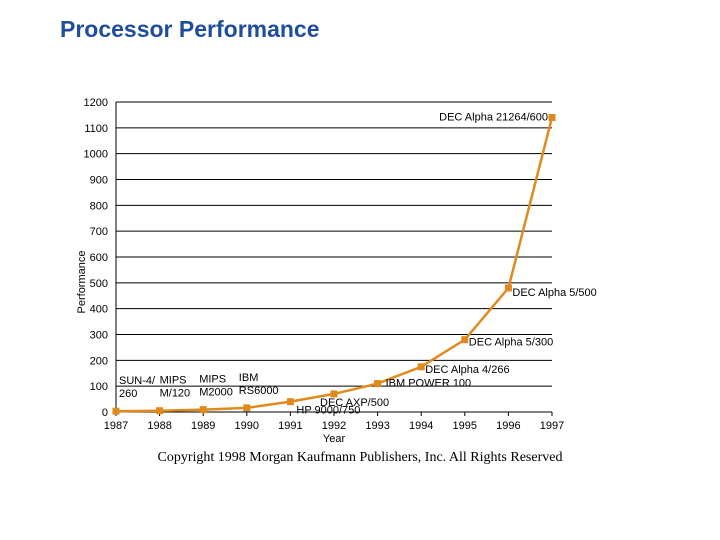 The height and width of the screenshot is (540, 720). Describe the element at coordinates (159, 426) in the screenshot. I see `x-tick-label: 1988` at that location.